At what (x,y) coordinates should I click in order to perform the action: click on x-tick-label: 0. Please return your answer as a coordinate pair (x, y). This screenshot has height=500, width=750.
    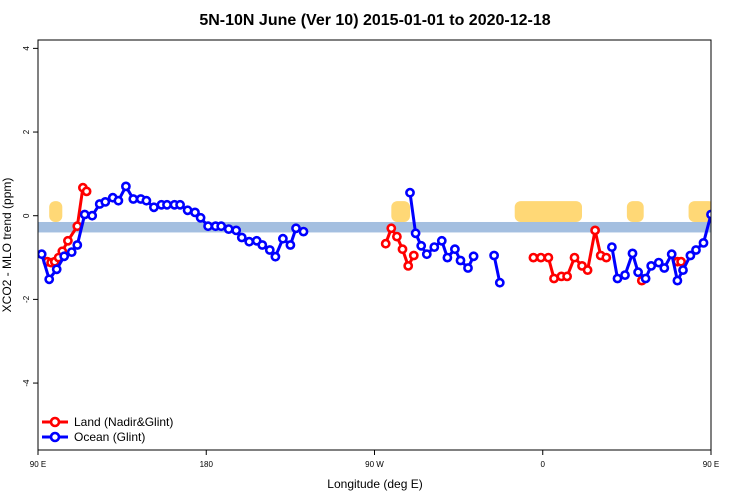
    Looking at the image, I should click on (543, 464).